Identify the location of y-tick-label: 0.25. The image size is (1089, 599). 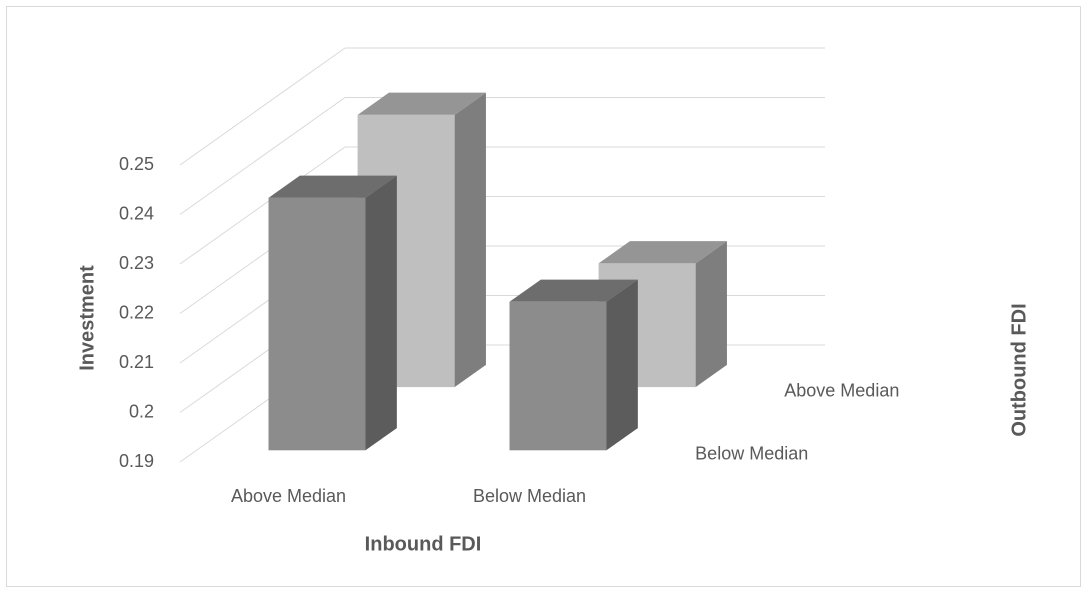
(136, 164).